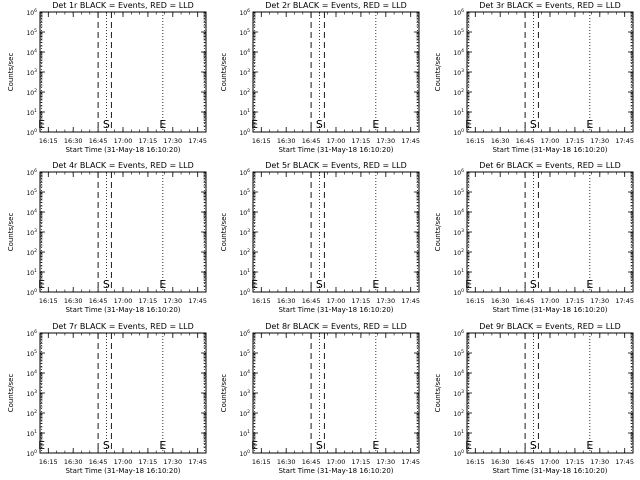 Image resolution: width=640 pixels, height=480 pixels. I want to click on panel-title: Det 1r BLACK = Events, RED = LLD, so click(123, 5).